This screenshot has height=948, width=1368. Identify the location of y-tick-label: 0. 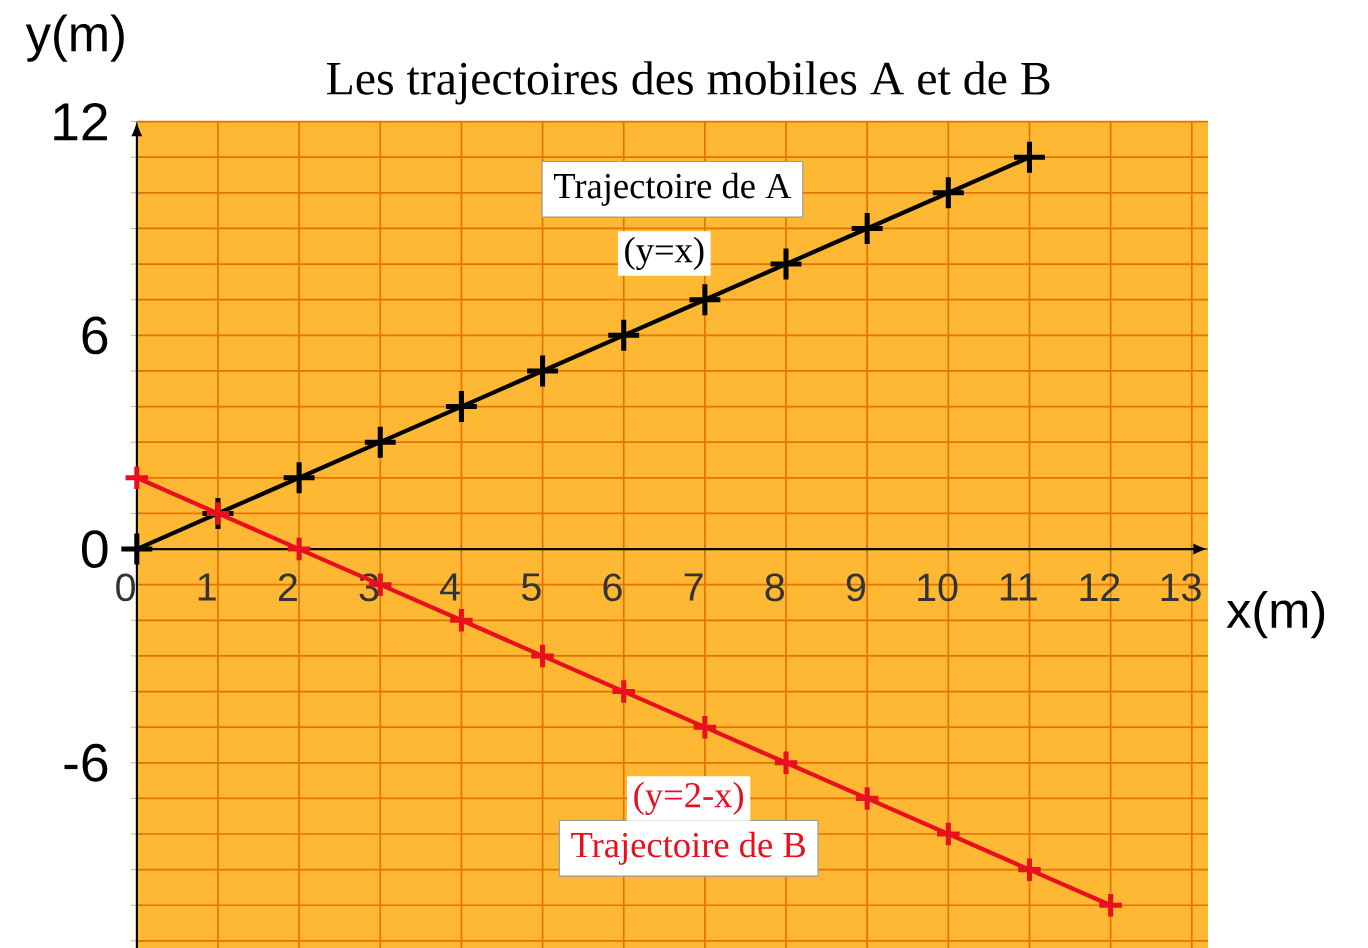
(94, 549).